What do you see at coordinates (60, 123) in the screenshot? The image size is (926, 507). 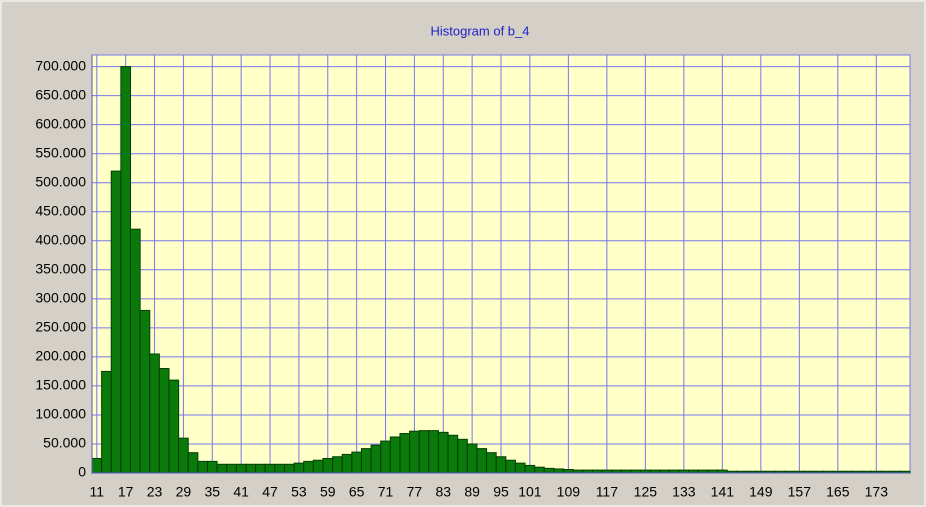 I see `y-tick-label: 600.000` at bounding box center [60, 123].